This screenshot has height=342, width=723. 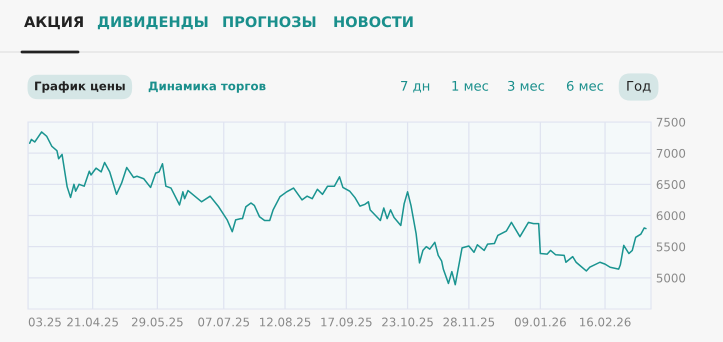 What do you see at coordinates (44, 322) in the screenshot?
I see `x-tick-label: 03.25` at bounding box center [44, 322].